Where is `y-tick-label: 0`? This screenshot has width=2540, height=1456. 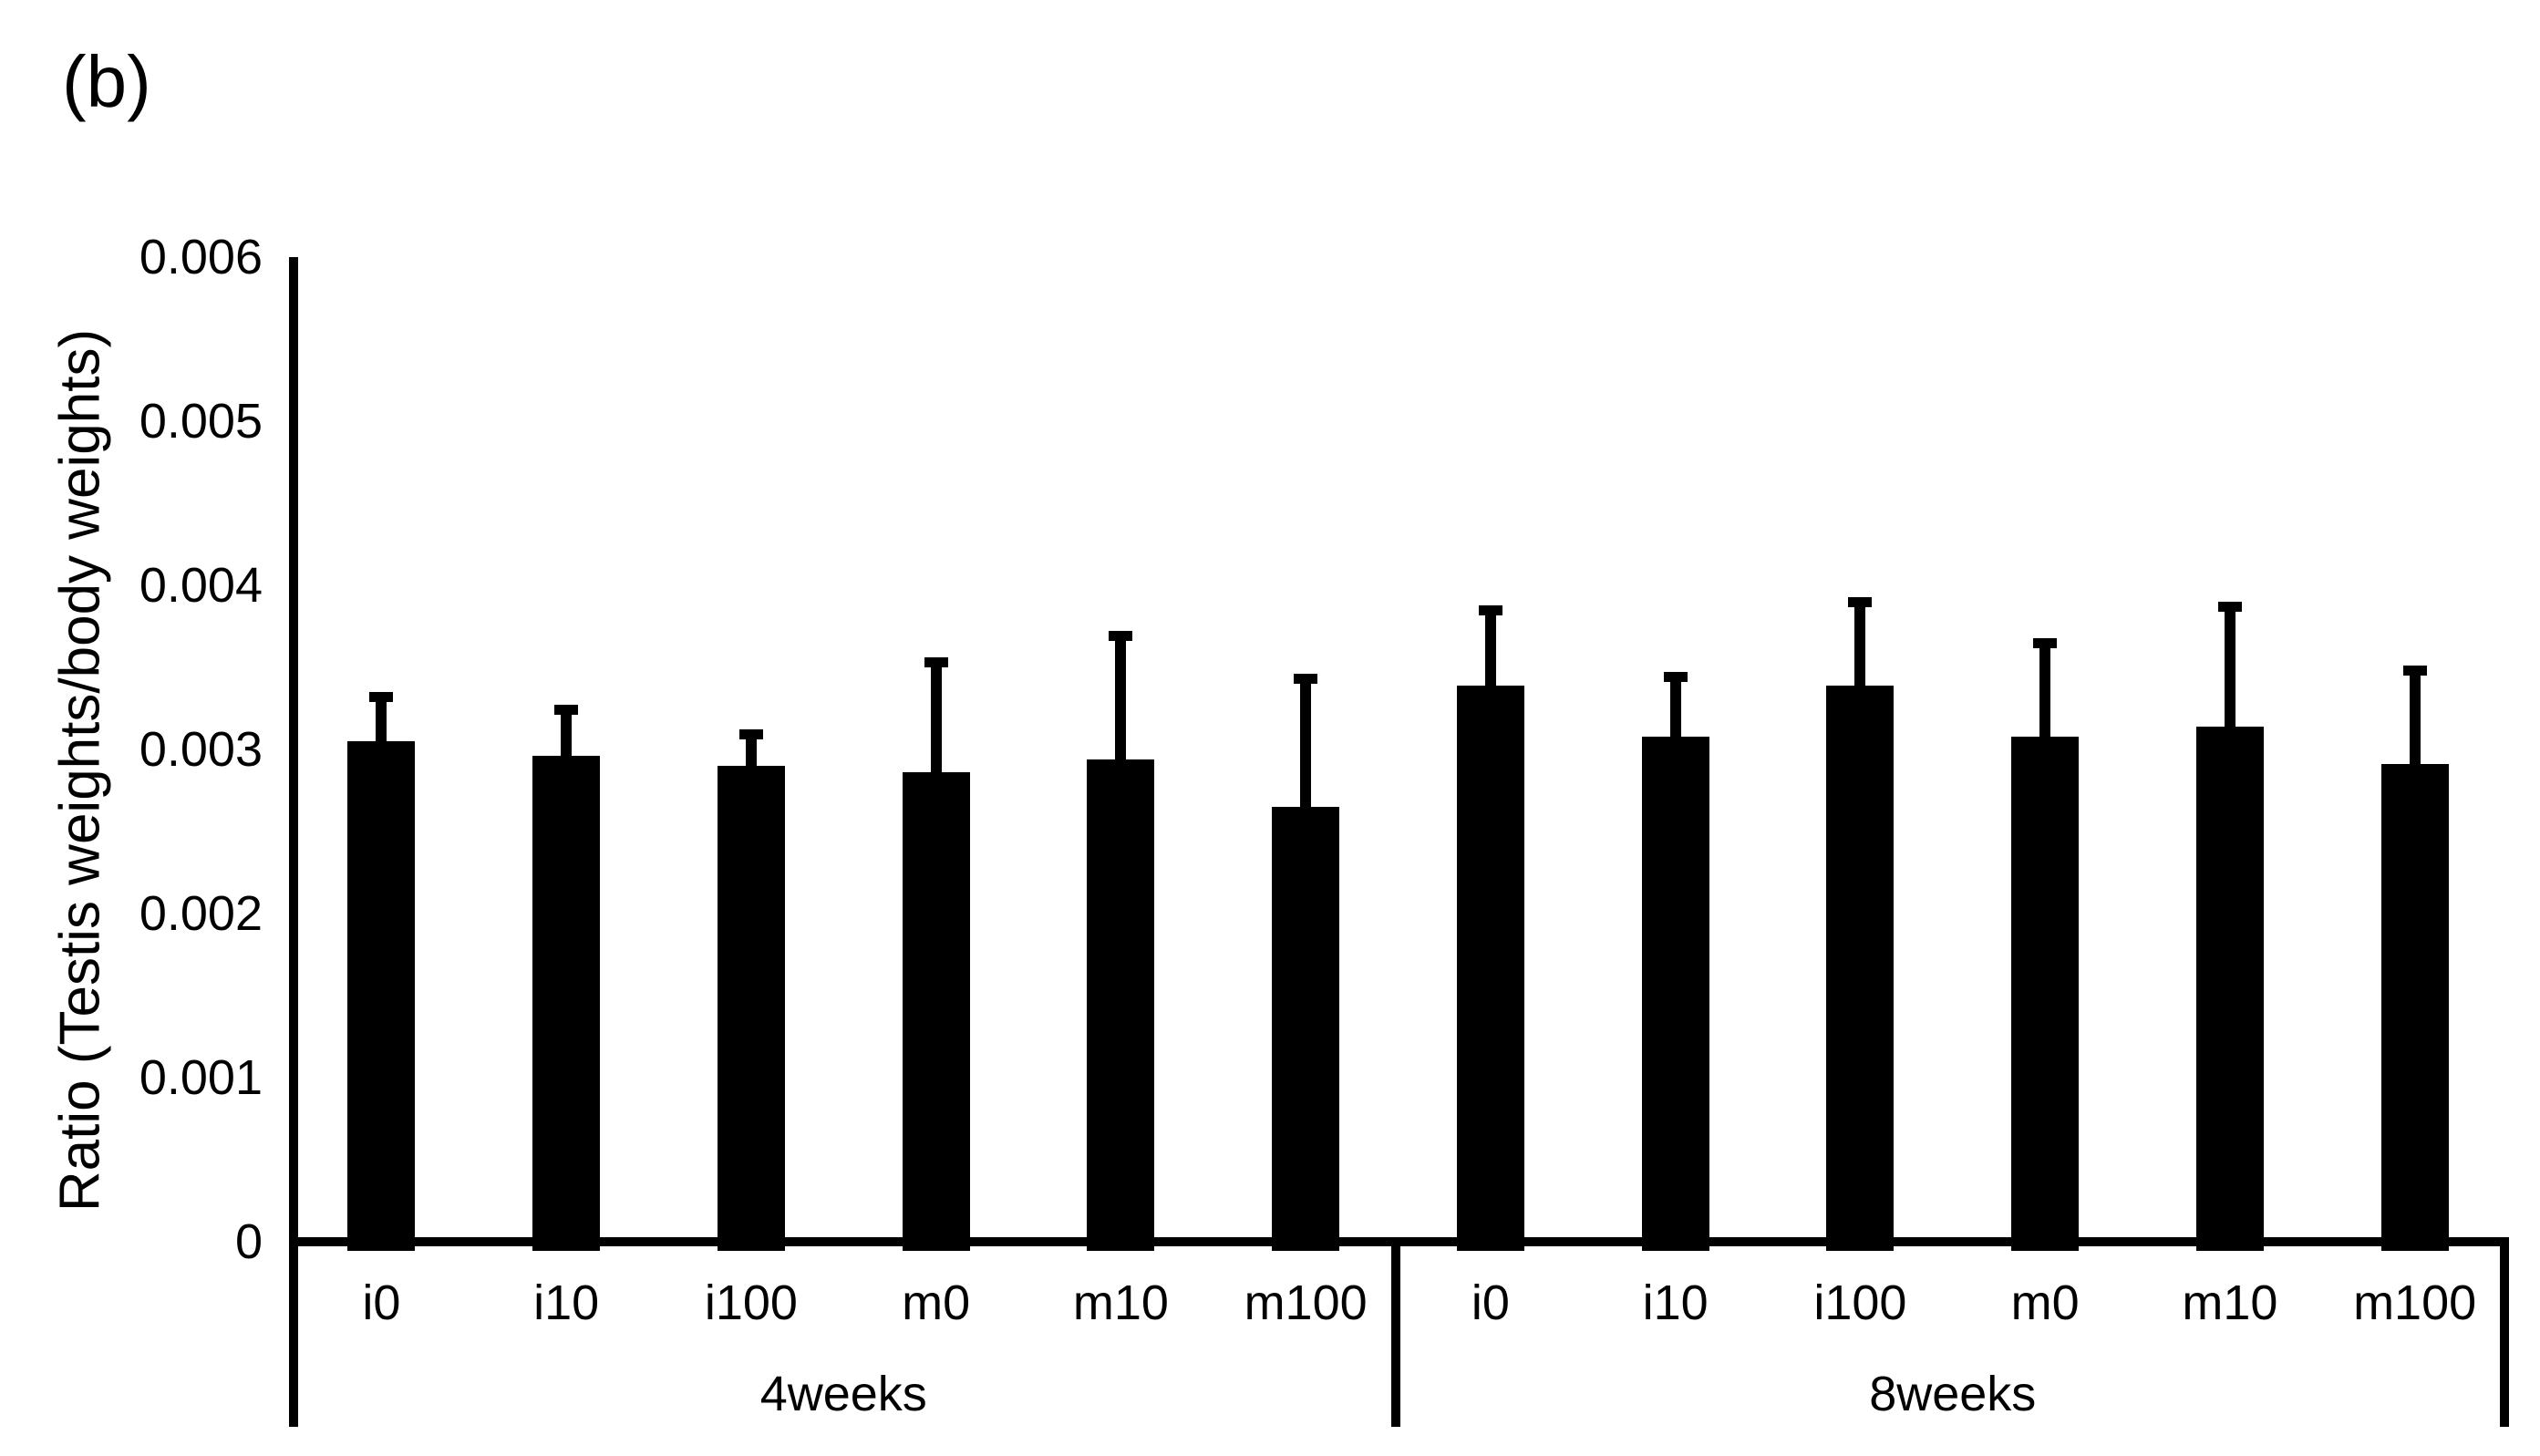
y-tick-label: 0 is located at coordinates (248, 1241).